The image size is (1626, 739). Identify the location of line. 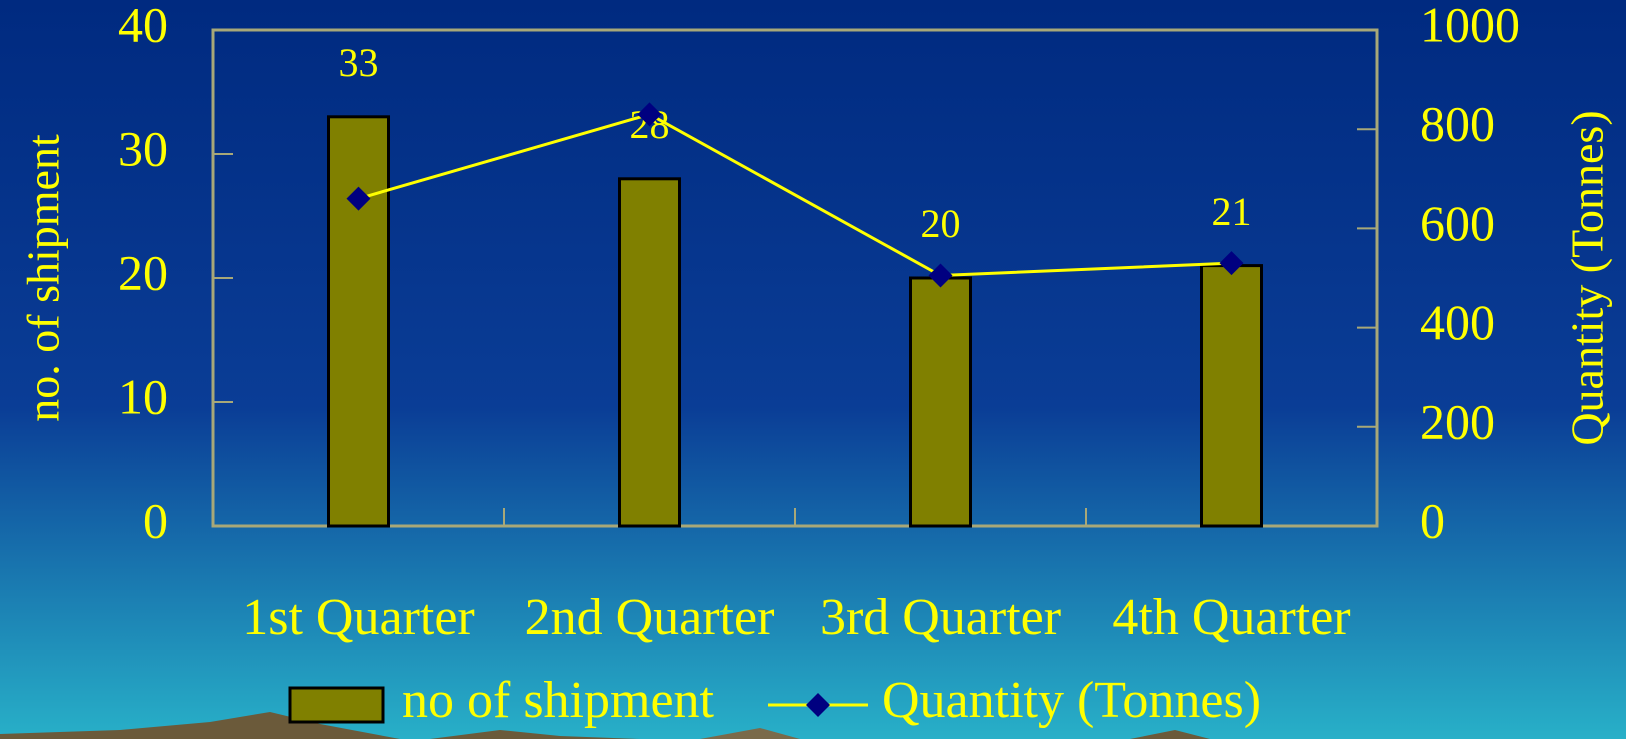
(795, 195).